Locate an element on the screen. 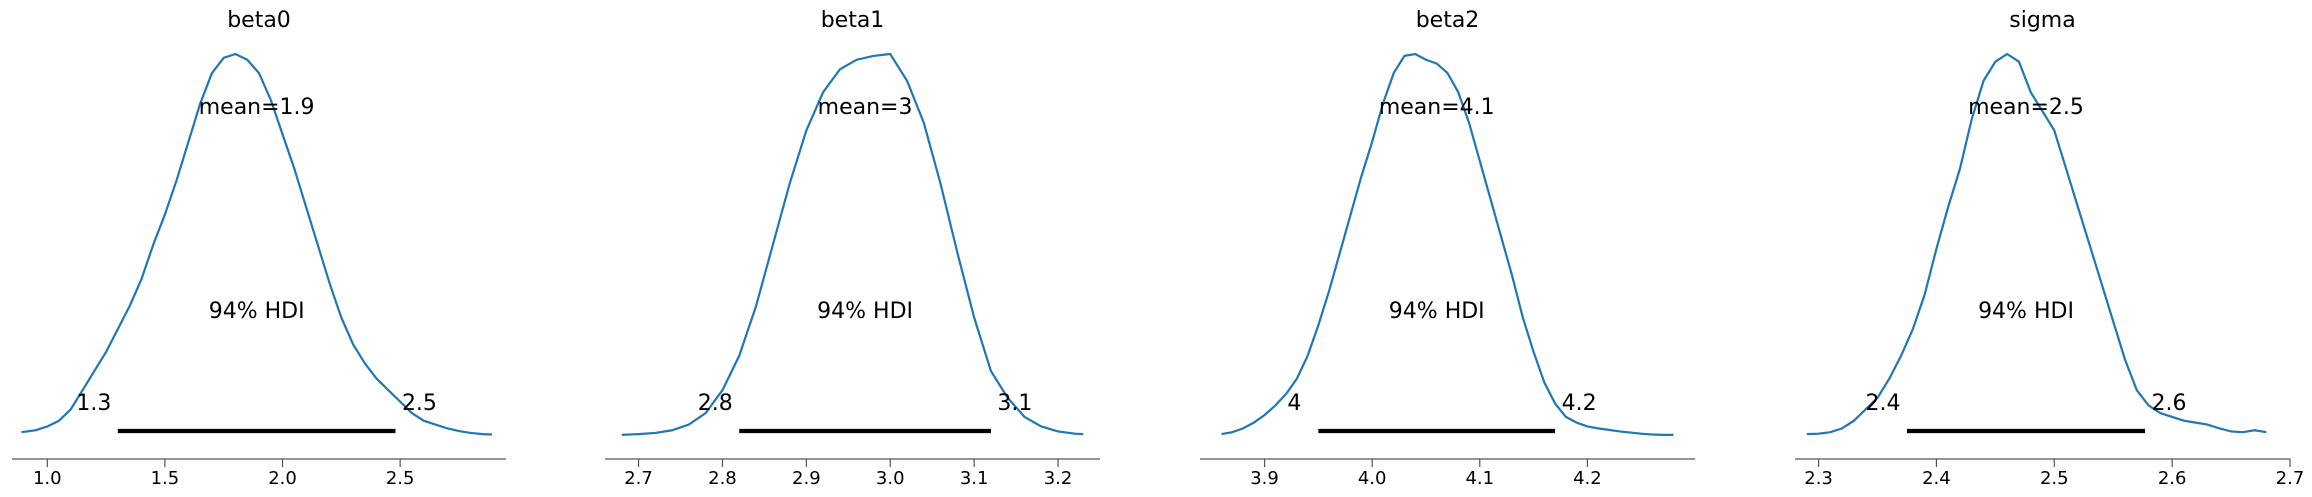  mean-label: mean=2.5 is located at coordinates (2026, 107).